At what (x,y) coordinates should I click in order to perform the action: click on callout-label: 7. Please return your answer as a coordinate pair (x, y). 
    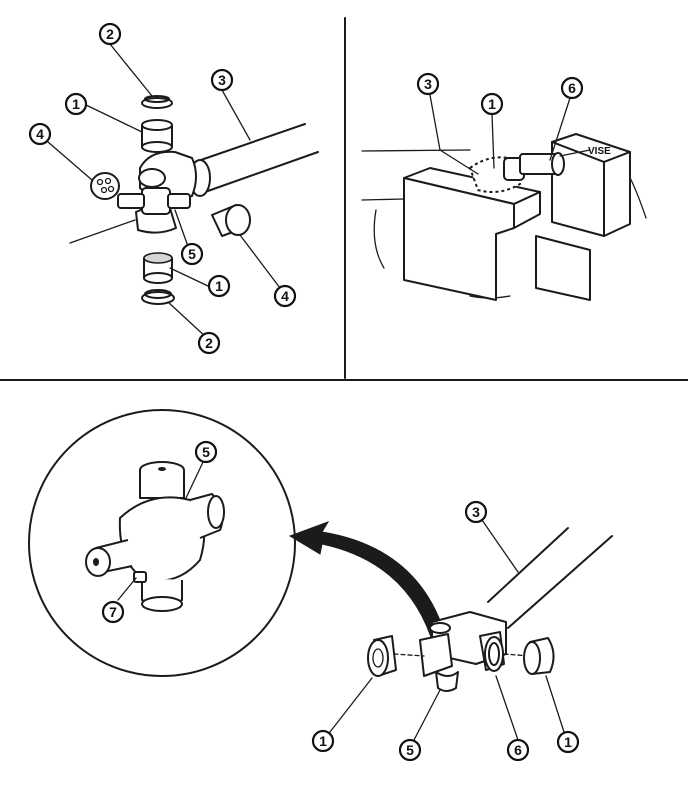
    Looking at the image, I should click on (113, 612).